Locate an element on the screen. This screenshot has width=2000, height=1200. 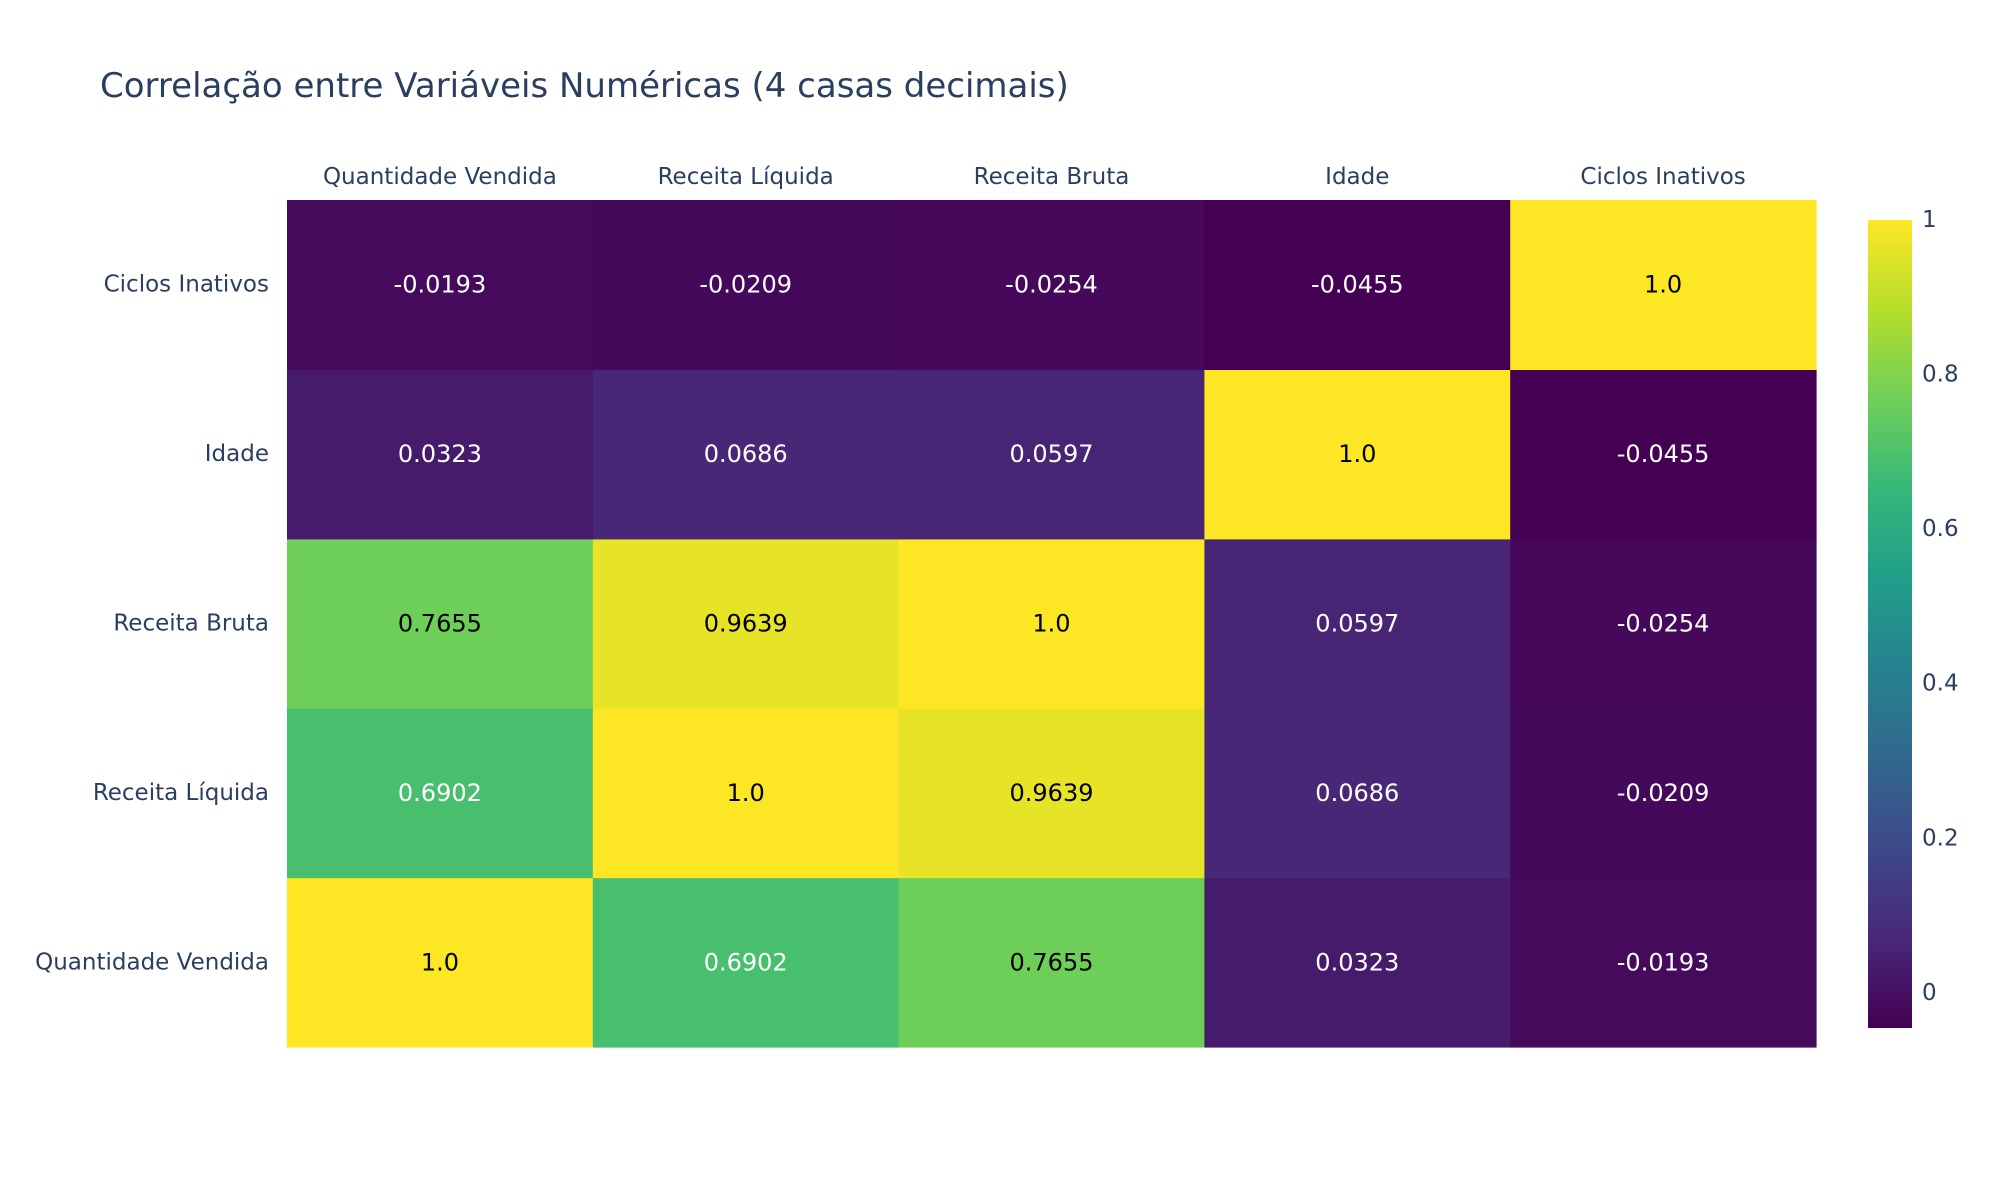
colorbar-gradient is located at coordinates (1890, 624).